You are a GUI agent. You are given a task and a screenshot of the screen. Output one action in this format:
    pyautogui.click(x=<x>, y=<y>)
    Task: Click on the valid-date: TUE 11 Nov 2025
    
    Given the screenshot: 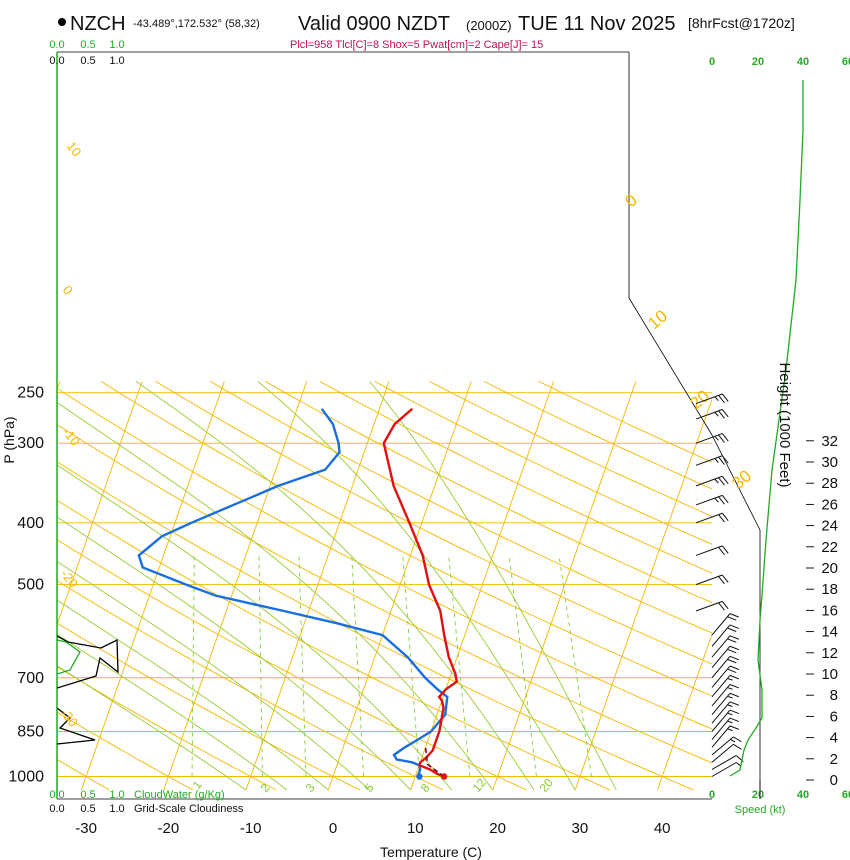 What is the action you would take?
    pyautogui.click(x=597, y=24)
    